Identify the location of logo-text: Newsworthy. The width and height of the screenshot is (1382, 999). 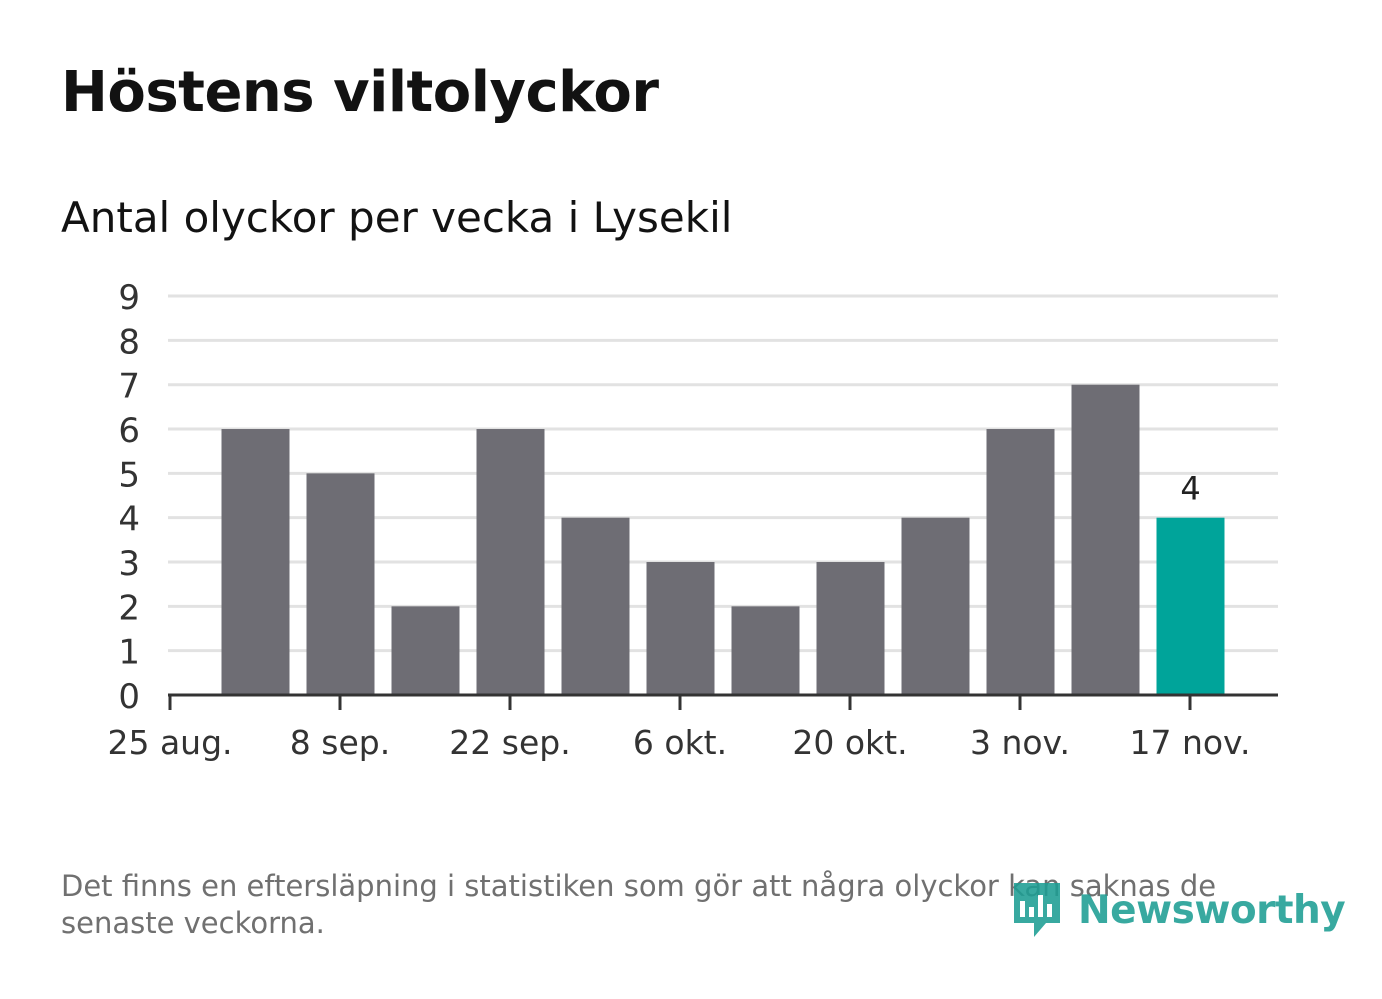
(1212, 910).